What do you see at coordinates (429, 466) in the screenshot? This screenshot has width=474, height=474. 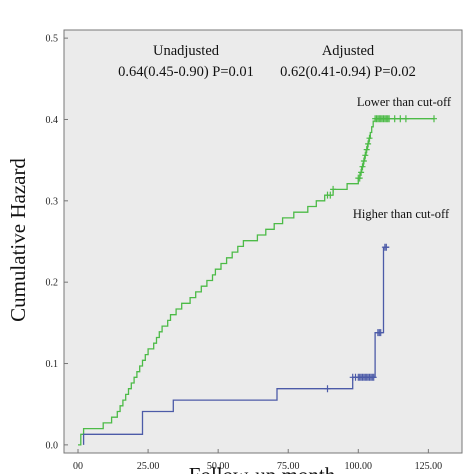 I see `x-tick-label: 125.00` at bounding box center [429, 466].